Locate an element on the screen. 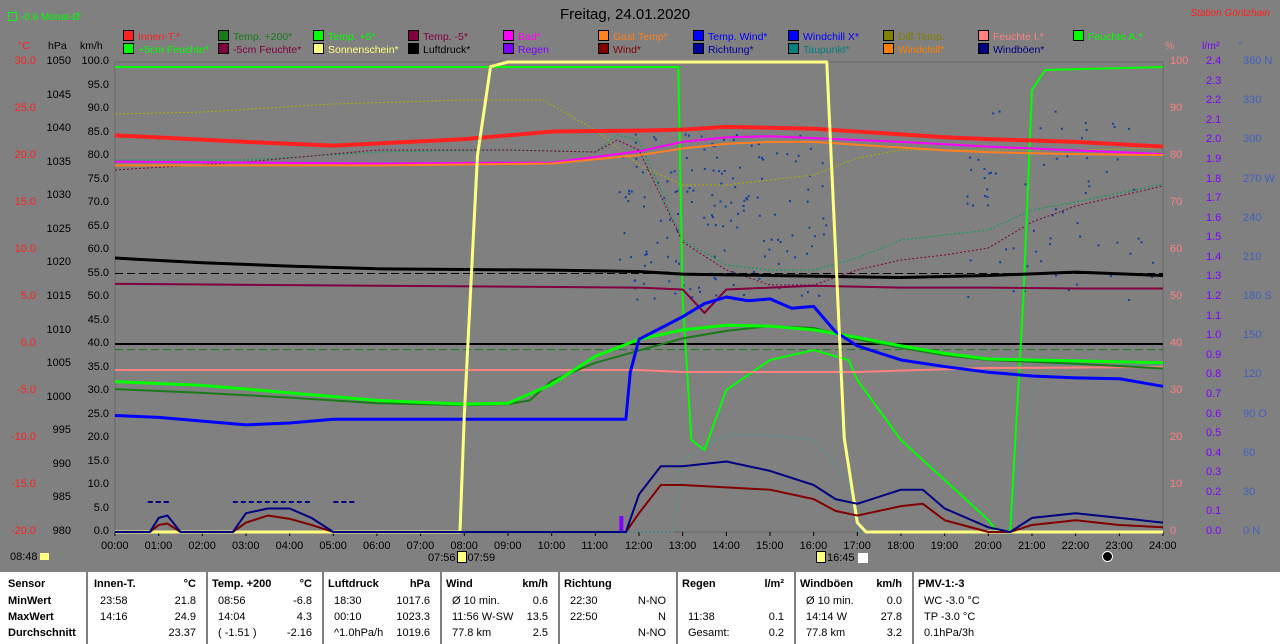 This screenshot has height=644, width=1280. direction-tick-label: 90 O is located at coordinates (1255, 413).